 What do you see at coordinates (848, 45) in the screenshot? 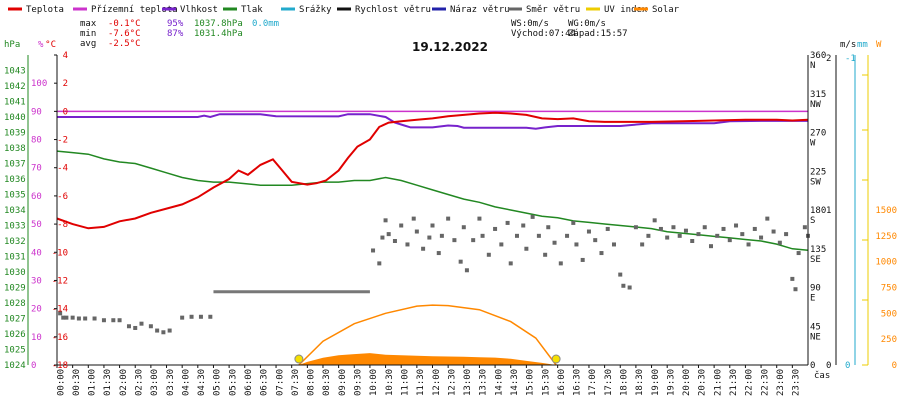
I see `wind-speed-unit: m/s` at bounding box center [848, 45].